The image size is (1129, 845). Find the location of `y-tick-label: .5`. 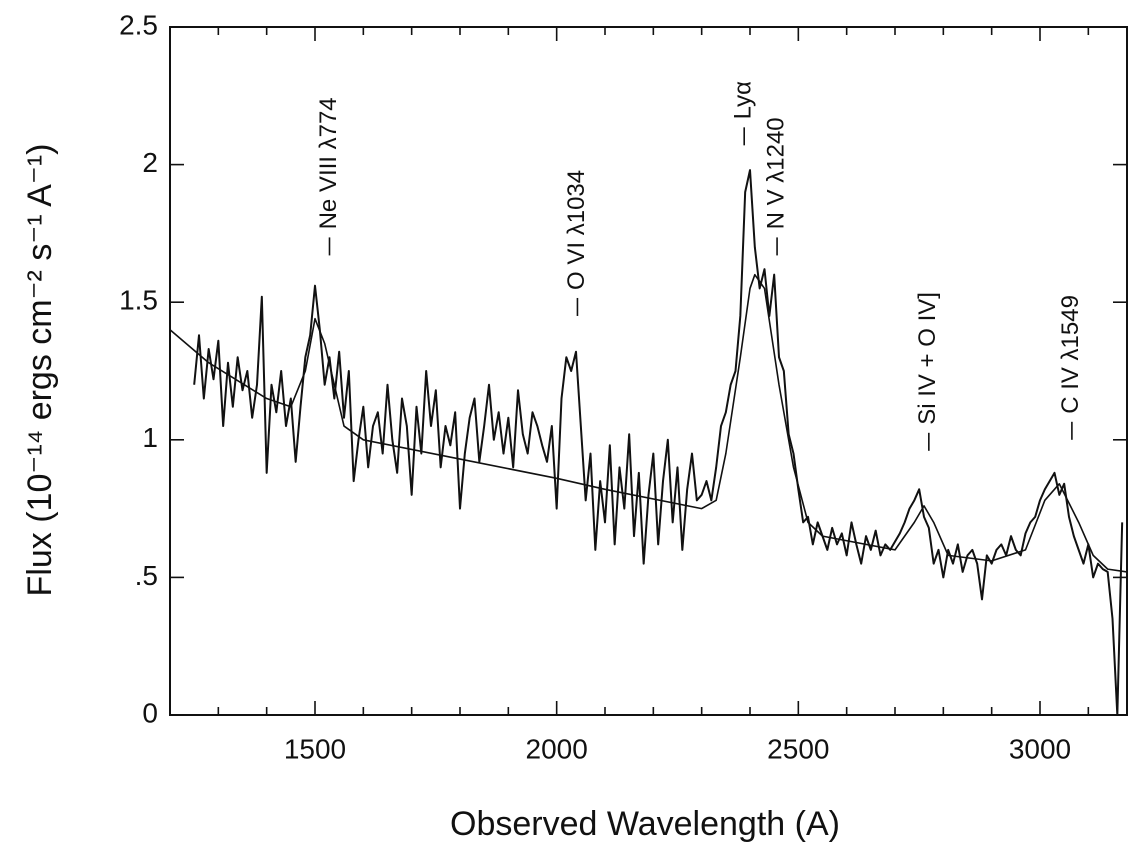

y-tick-label: .5 is located at coordinates (146, 575).